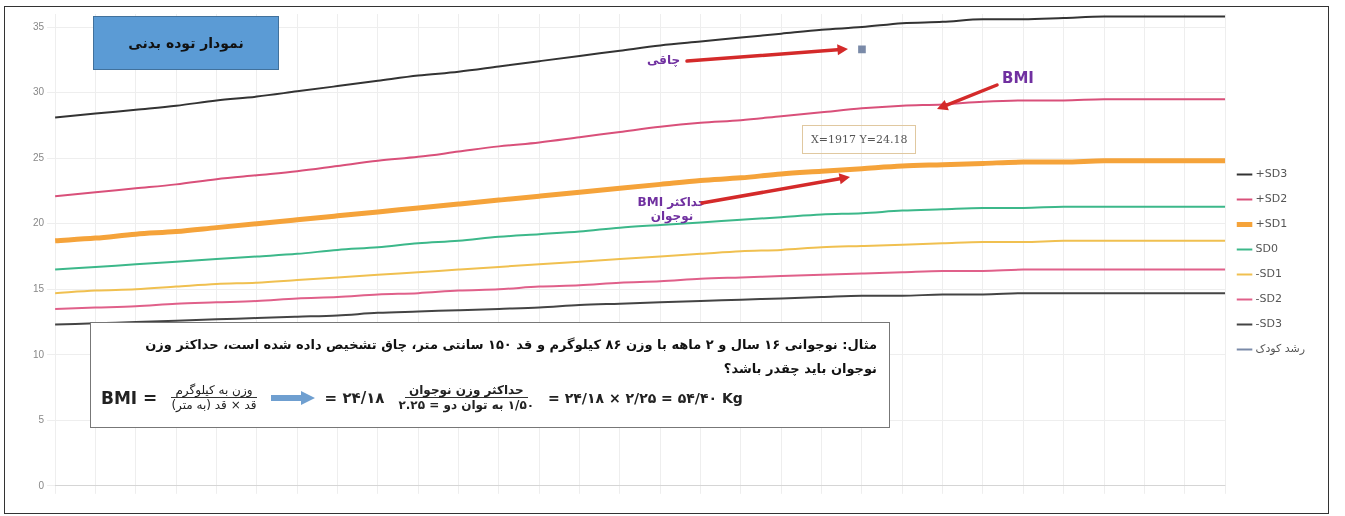 This screenshot has height=516, width=1345. Describe the element at coordinates (354, 397) in the screenshot. I see `annotation: ۲۴/۱۸ =` at that location.